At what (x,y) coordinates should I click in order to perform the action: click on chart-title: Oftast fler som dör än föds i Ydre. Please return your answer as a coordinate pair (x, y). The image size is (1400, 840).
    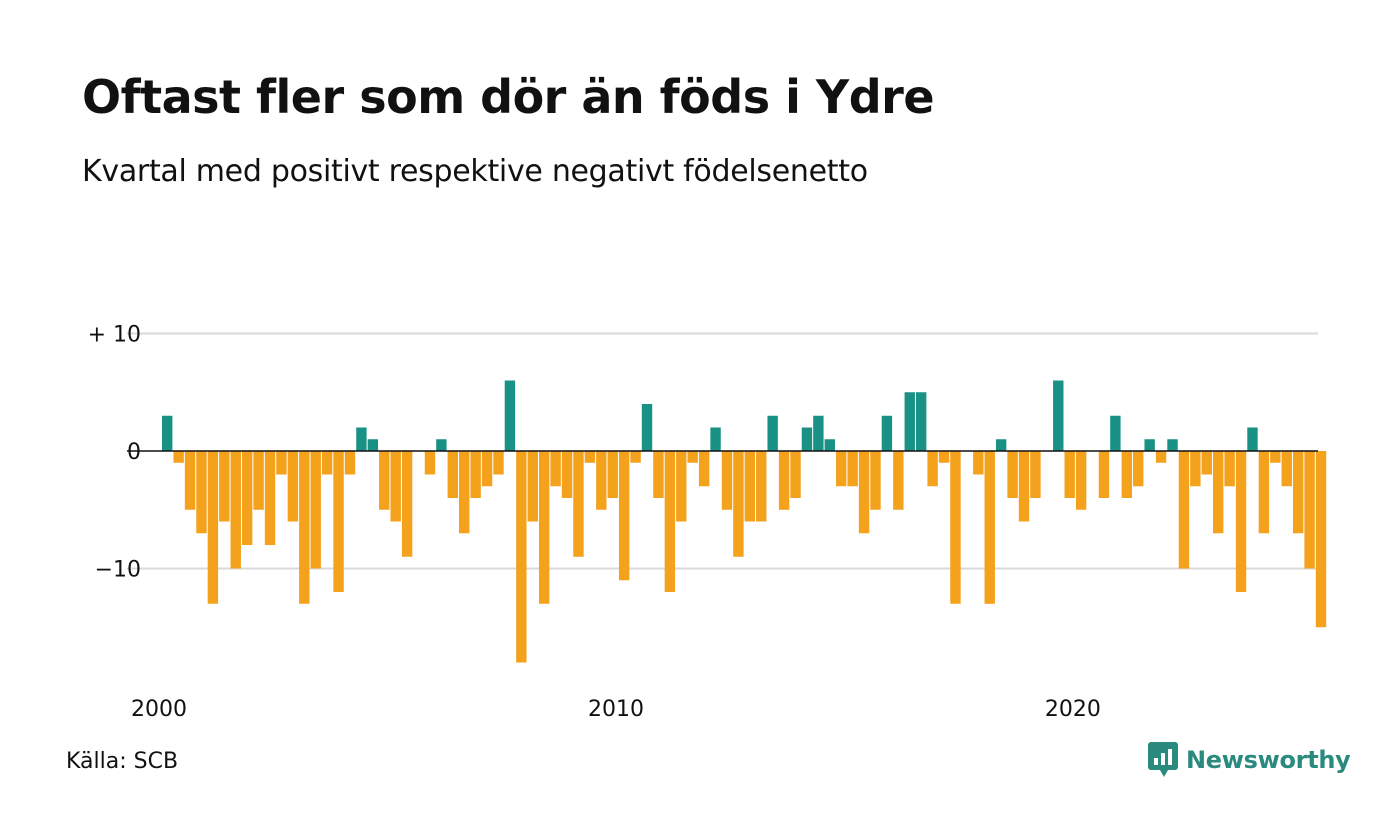
    Looking at the image, I should click on (508, 97).